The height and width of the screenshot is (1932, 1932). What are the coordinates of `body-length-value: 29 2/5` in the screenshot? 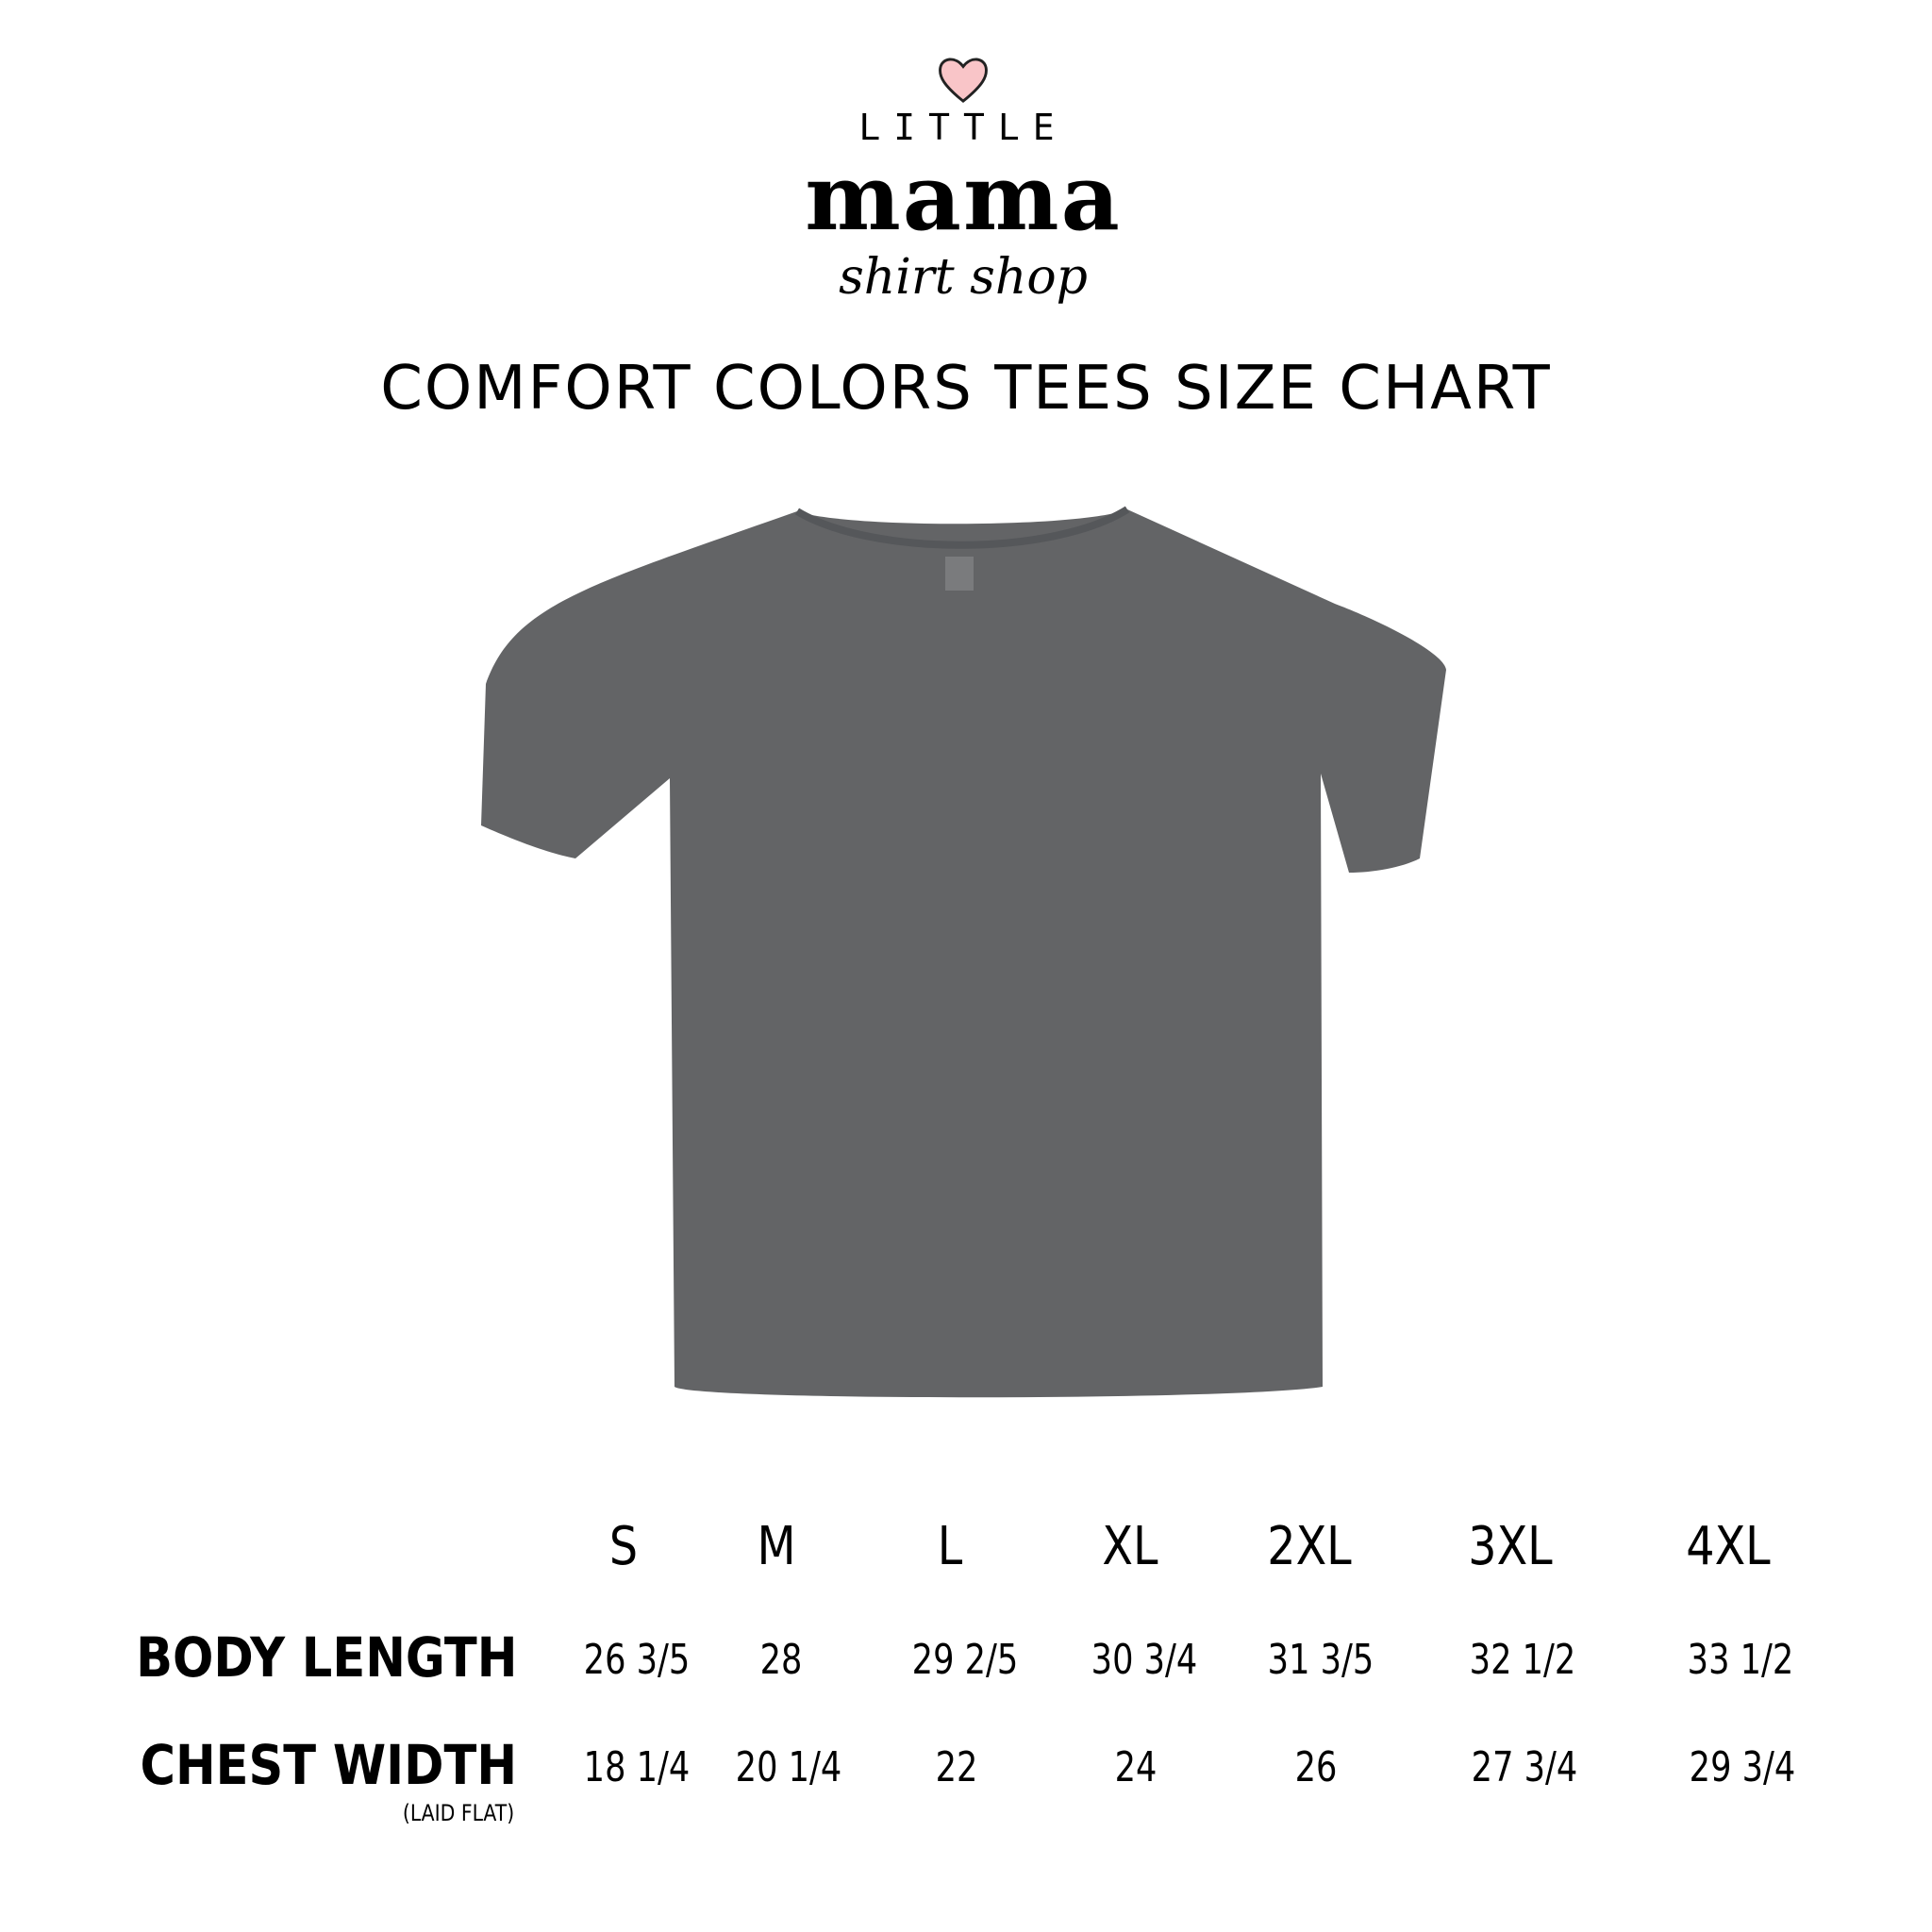 It's located at (965, 1660).